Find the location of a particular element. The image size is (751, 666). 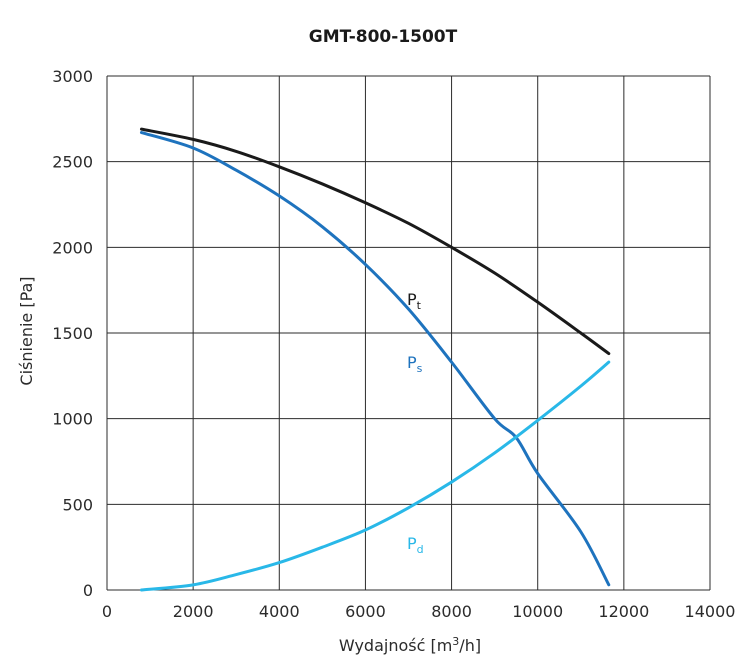

x-tick-label: 2000 is located at coordinates (193, 611).